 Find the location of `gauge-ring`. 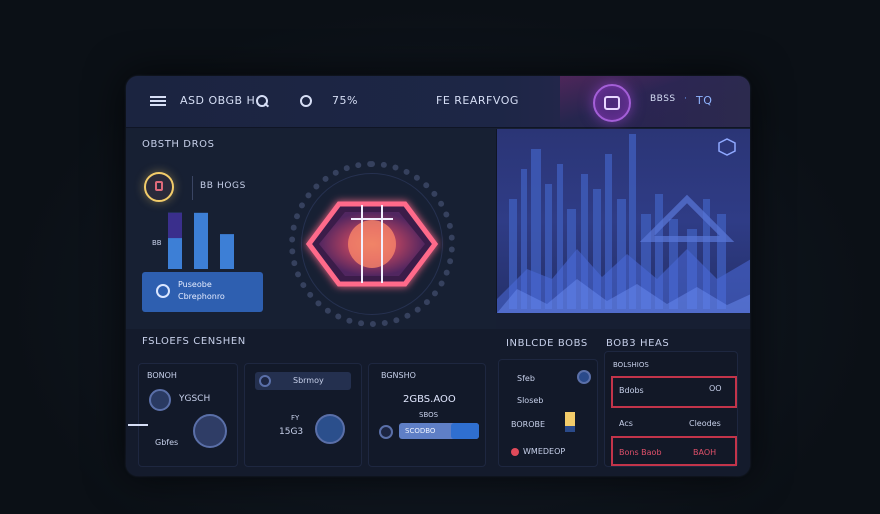

gauge-ring is located at coordinates (372, 244).